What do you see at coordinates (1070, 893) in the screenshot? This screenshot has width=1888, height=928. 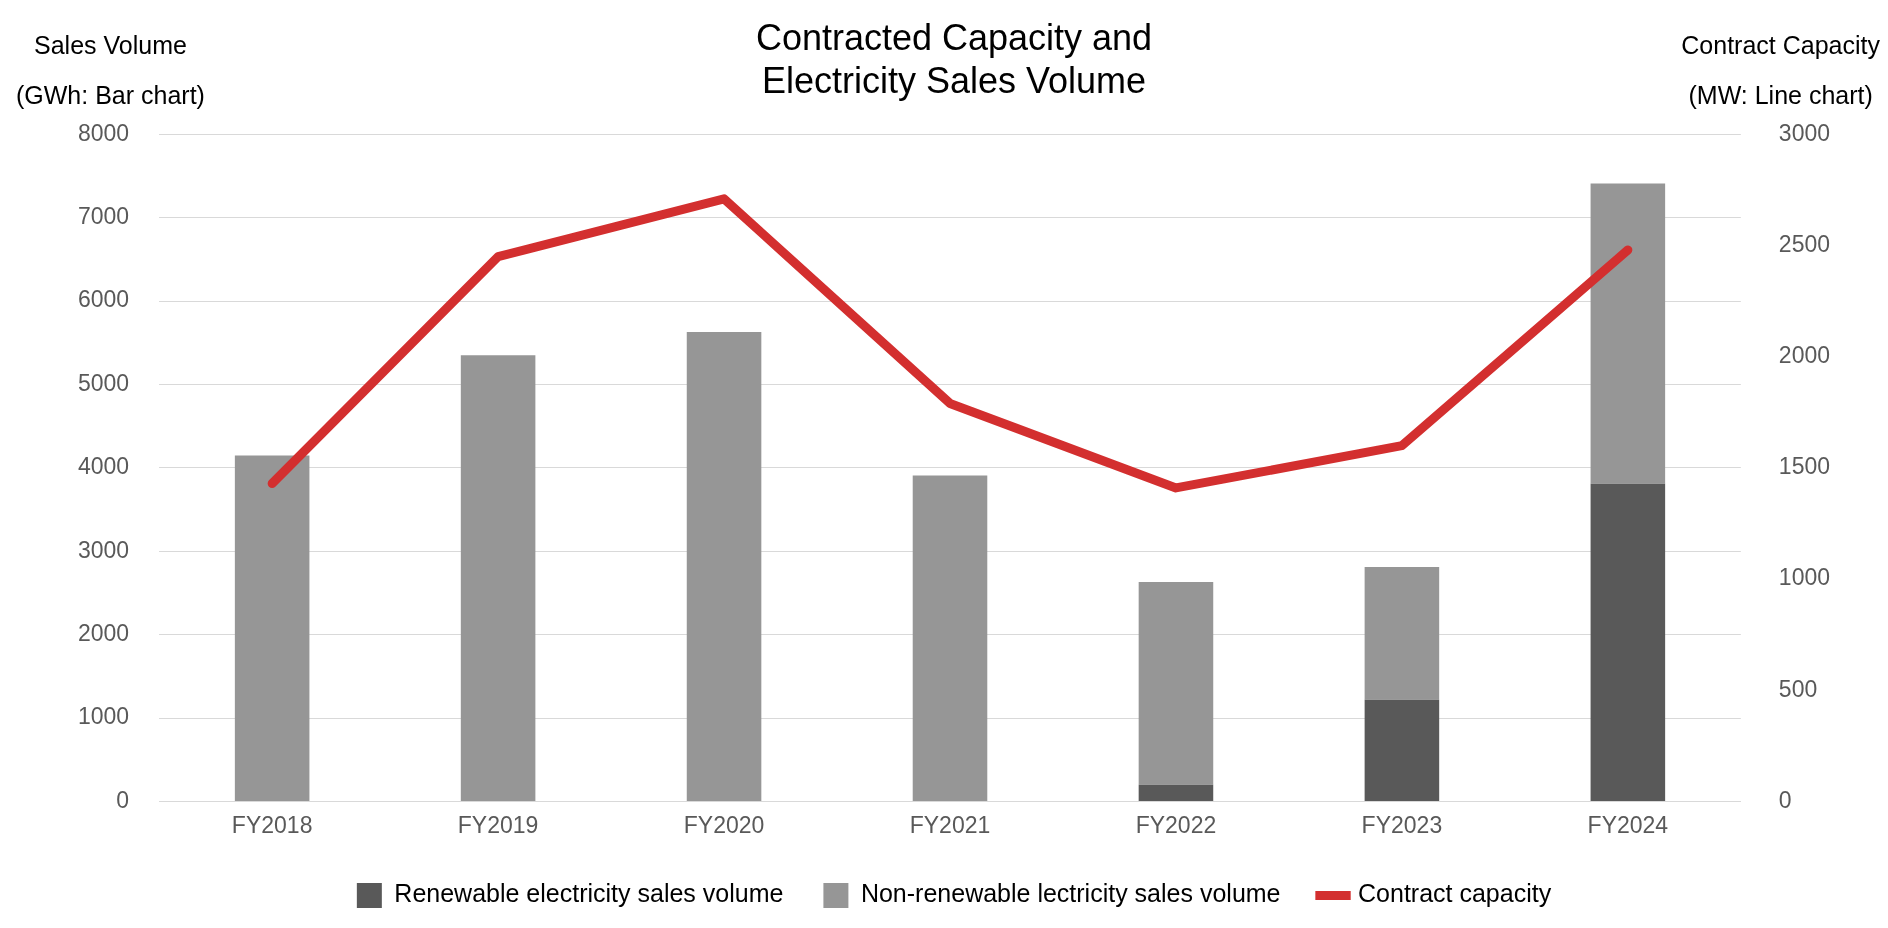 I see `legend-label: Non-renewable lectricity sales volume` at bounding box center [1070, 893].